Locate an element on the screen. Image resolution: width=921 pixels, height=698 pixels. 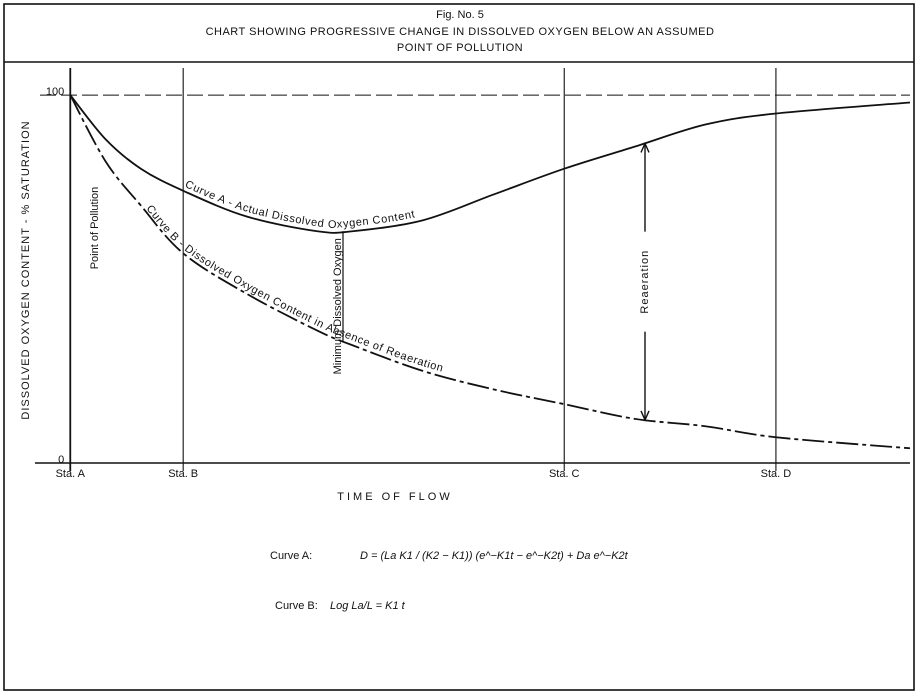
chart-title: Fig. No. 5 is located at coordinates (460, 15).